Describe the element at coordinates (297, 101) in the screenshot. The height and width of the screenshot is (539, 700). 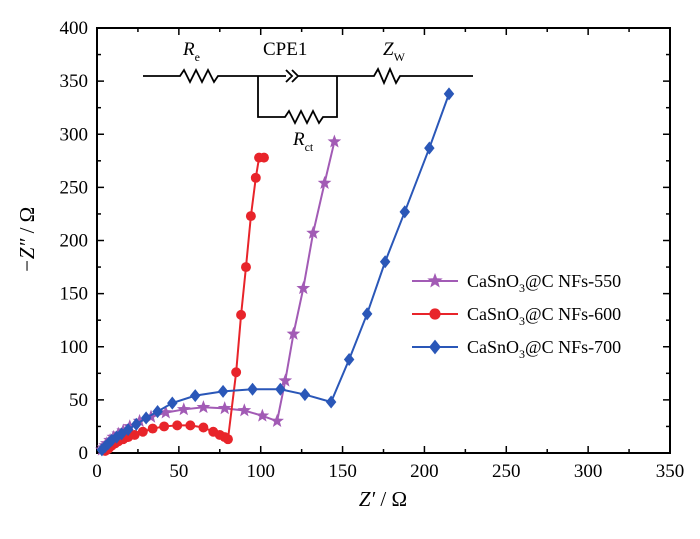
I see `circuit-parallel-branch` at that location.